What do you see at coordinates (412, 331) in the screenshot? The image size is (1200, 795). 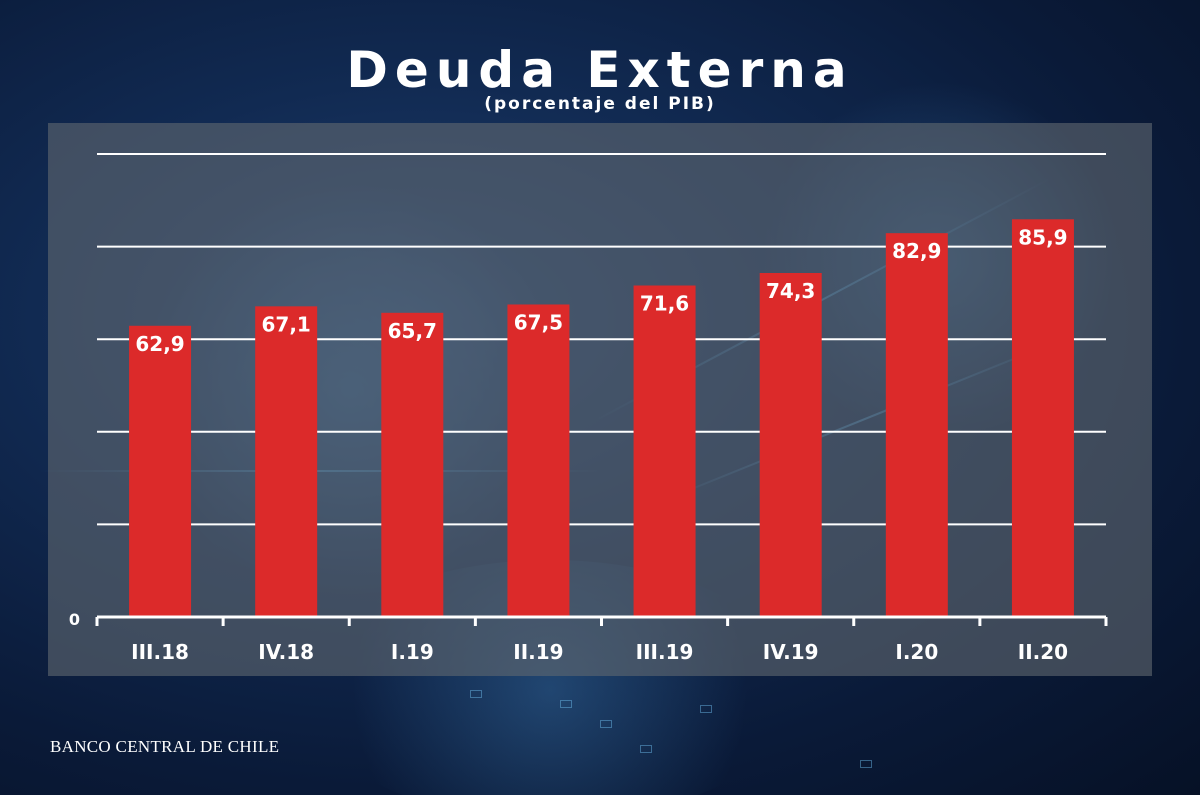 I see `bar-value-label: 65,7` at bounding box center [412, 331].